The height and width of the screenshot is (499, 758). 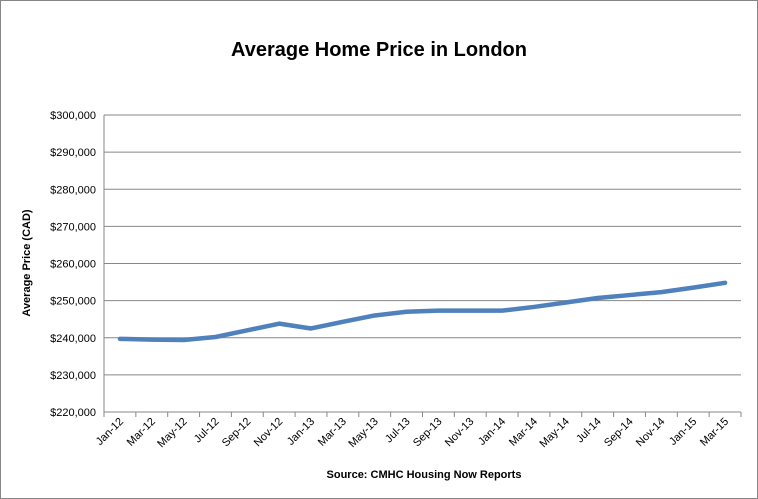 What do you see at coordinates (73, 190) in the screenshot?
I see `y-tick-label: $280,000` at bounding box center [73, 190].